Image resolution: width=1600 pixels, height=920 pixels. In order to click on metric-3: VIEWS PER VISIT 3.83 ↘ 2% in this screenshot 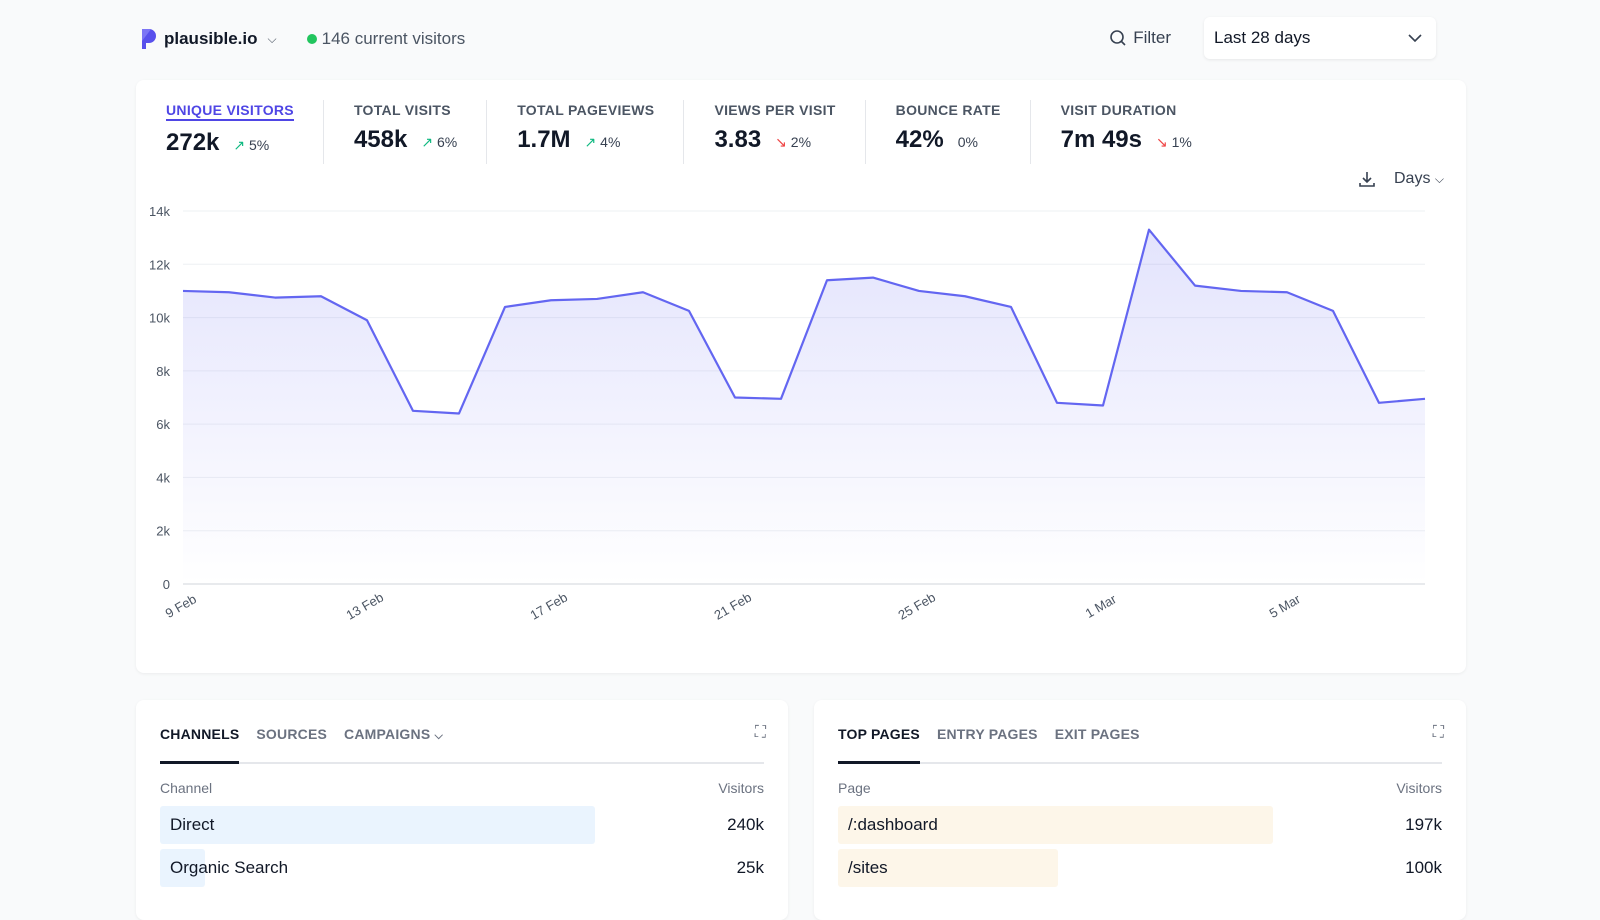, I will do `click(775, 132)`.